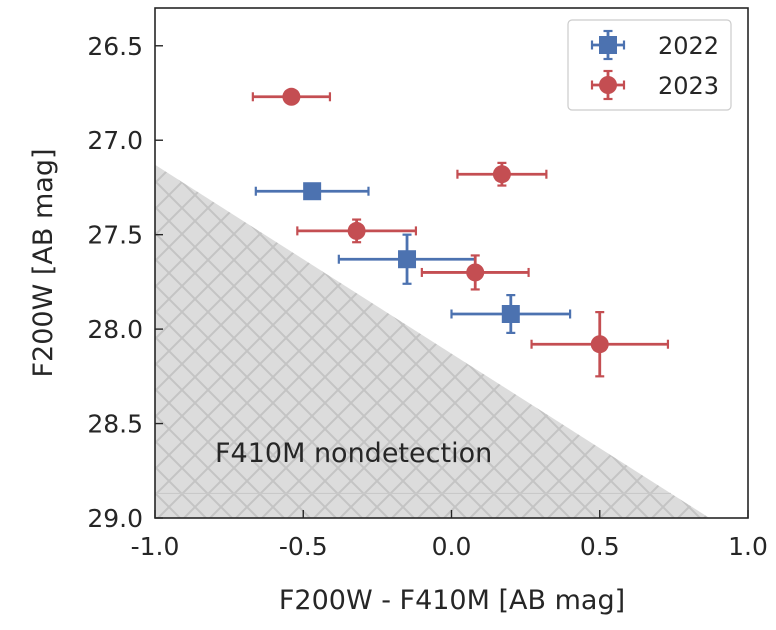 The image size is (776, 630). What do you see at coordinates (155, 546) in the screenshot?
I see `x-tick-label: -1.0` at bounding box center [155, 546].